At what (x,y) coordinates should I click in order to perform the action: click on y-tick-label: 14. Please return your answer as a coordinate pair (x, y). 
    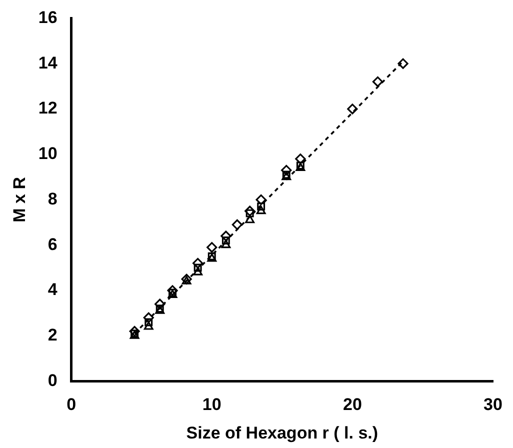
    Looking at the image, I should click on (48, 62).